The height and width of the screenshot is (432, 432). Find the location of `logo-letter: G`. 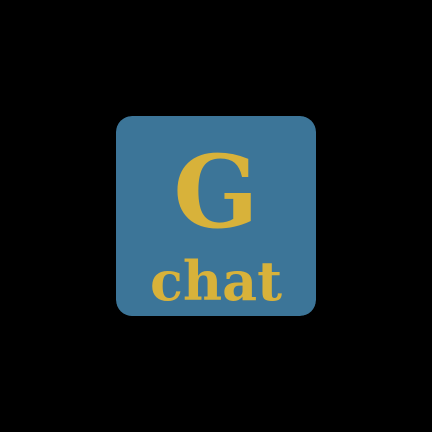

logo-letter: G is located at coordinates (215, 192).